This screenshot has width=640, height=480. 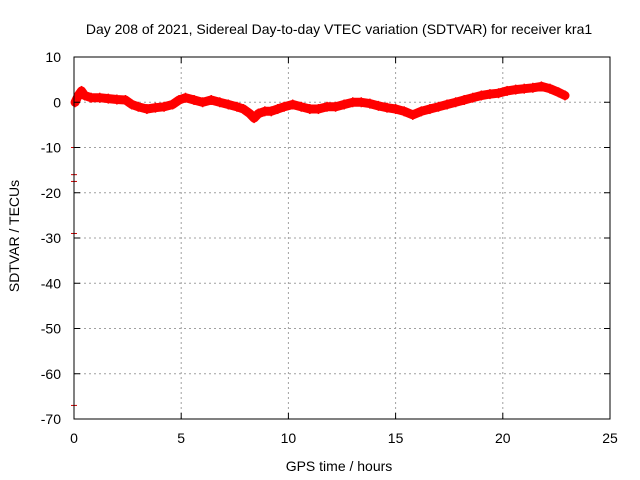 I want to click on x-tick-label: 25, so click(x=610, y=438).